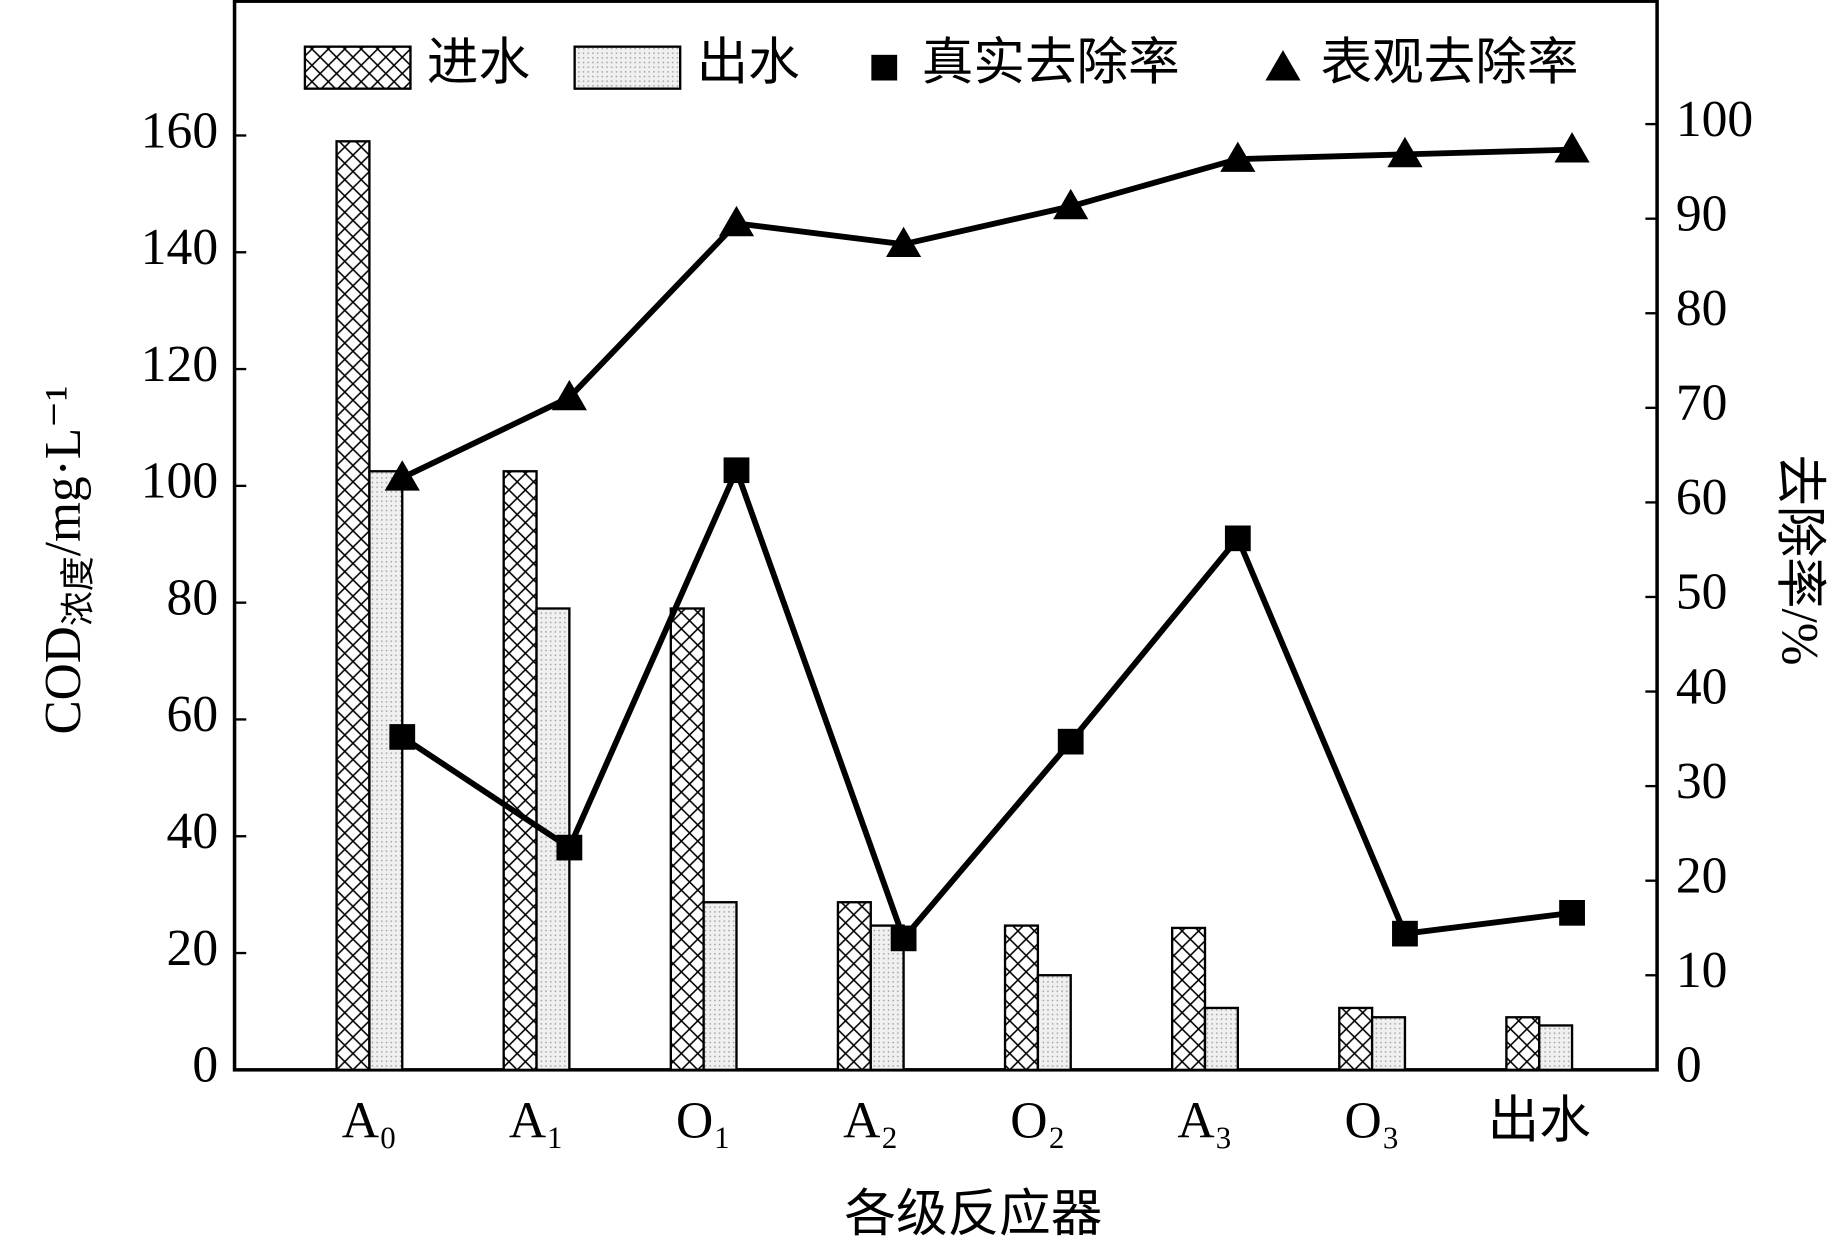  What do you see at coordinates (1702, 403) in the screenshot?
I see `y2-tick-label: 70` at bounding box center [1702, 403].